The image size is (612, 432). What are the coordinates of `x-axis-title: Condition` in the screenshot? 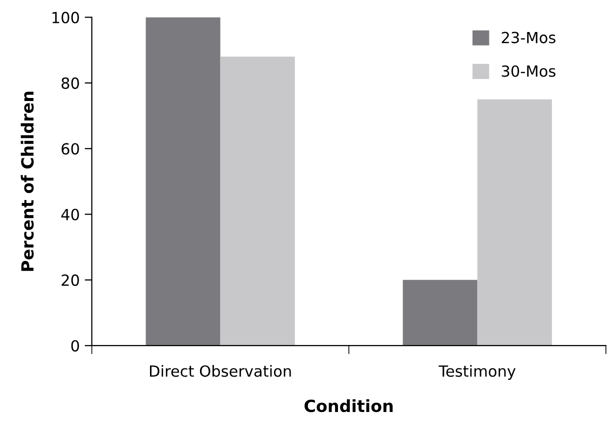 It's located at (348, 405).